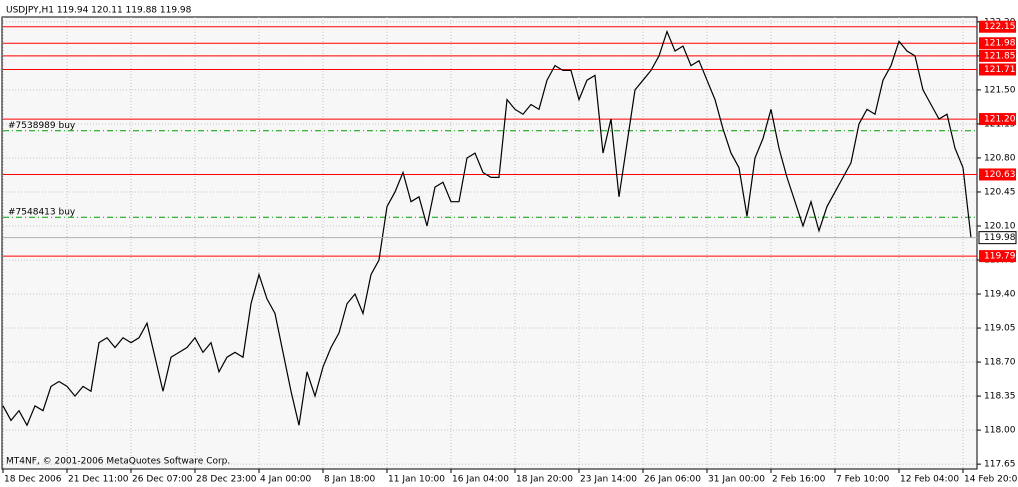  Describe the element at coordinates (863, 480) in the screenshot. I see `x-tick-label: 7 Feb 10:00` at that location.